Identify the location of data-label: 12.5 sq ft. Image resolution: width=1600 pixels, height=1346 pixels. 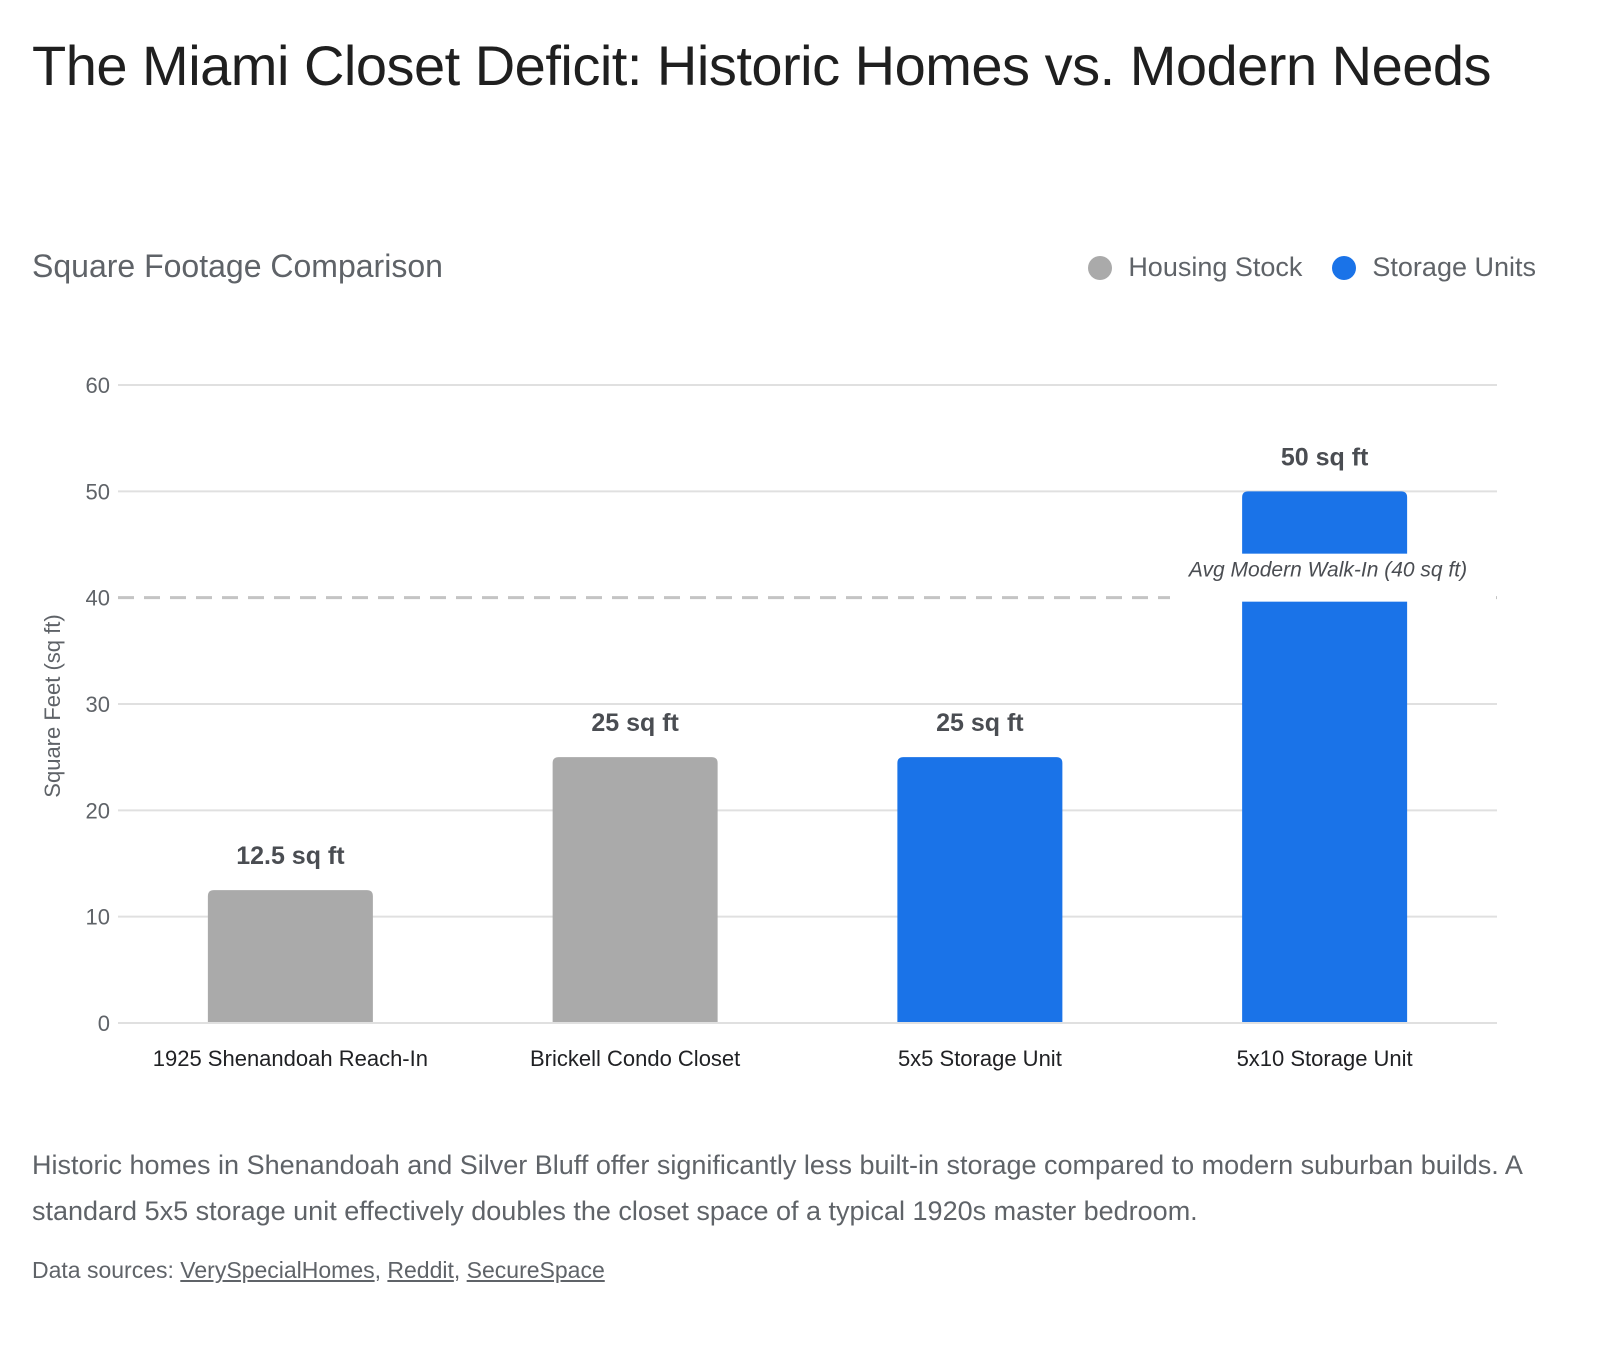
(290, 856).